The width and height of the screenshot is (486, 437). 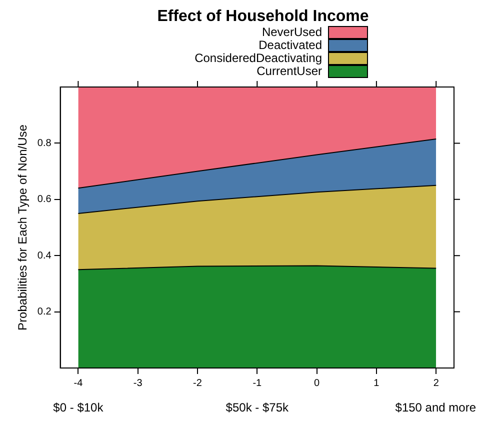 I want to click on chart-title: Effect of Household Income, so click(x=263, y=17).